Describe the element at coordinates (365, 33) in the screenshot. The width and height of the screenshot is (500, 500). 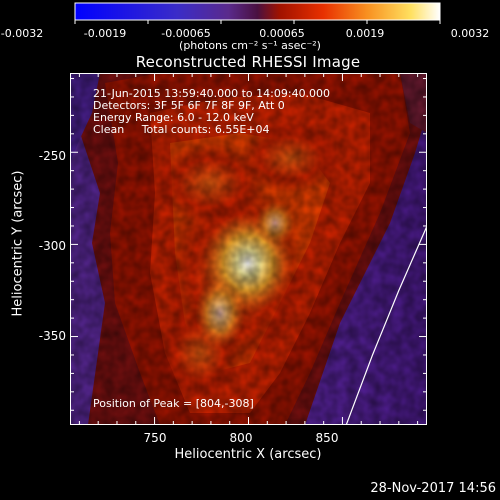
I see `colorbar-tick-label: 0.0019` at that location.